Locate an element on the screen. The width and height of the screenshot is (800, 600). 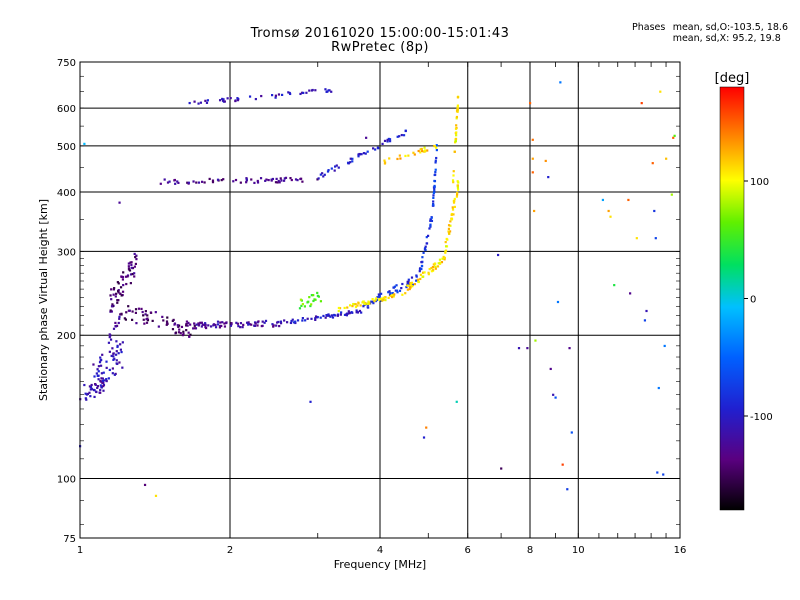
y-tick-label: 100 is located at coordinates (66, 480).